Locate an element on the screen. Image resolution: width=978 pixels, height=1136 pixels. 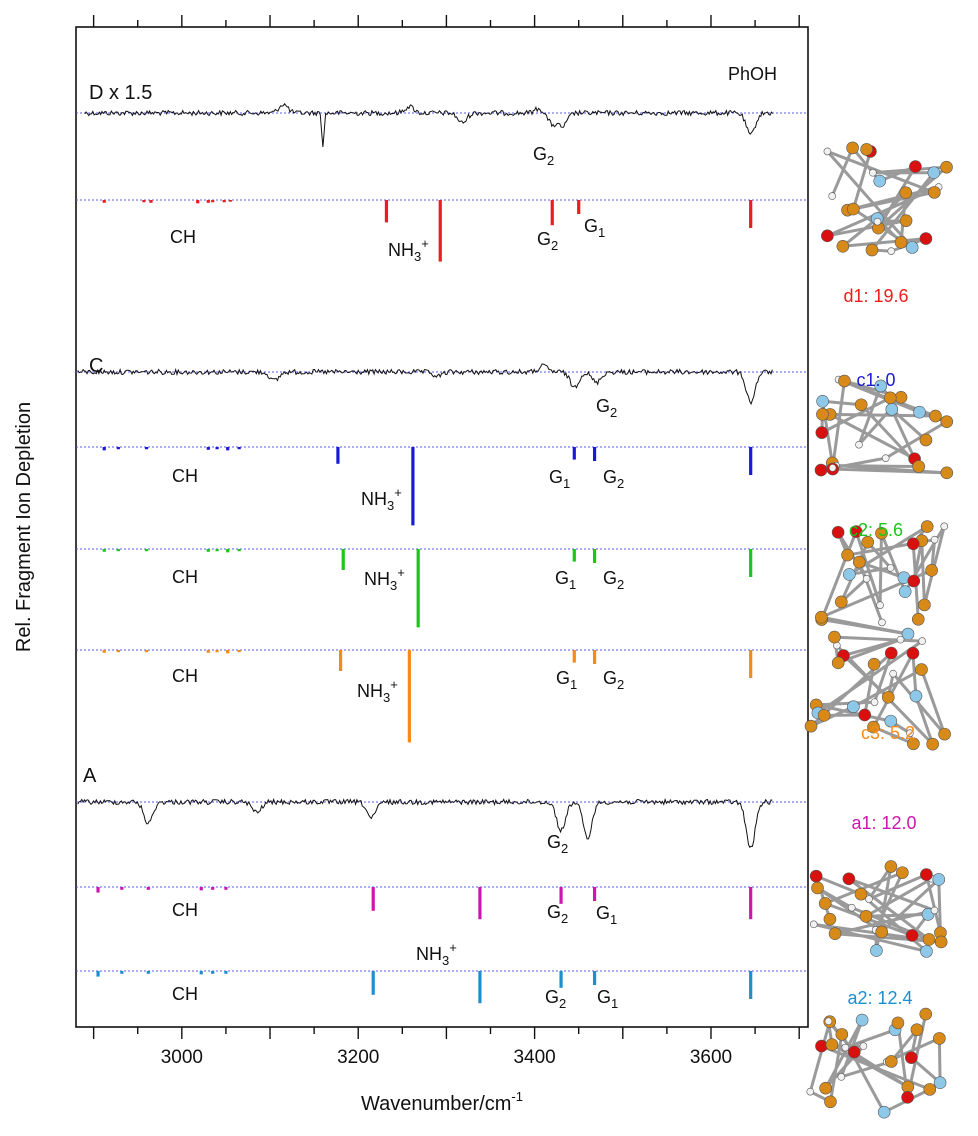
x-tick-label: 3400 is located at coordinates (534, 1057).